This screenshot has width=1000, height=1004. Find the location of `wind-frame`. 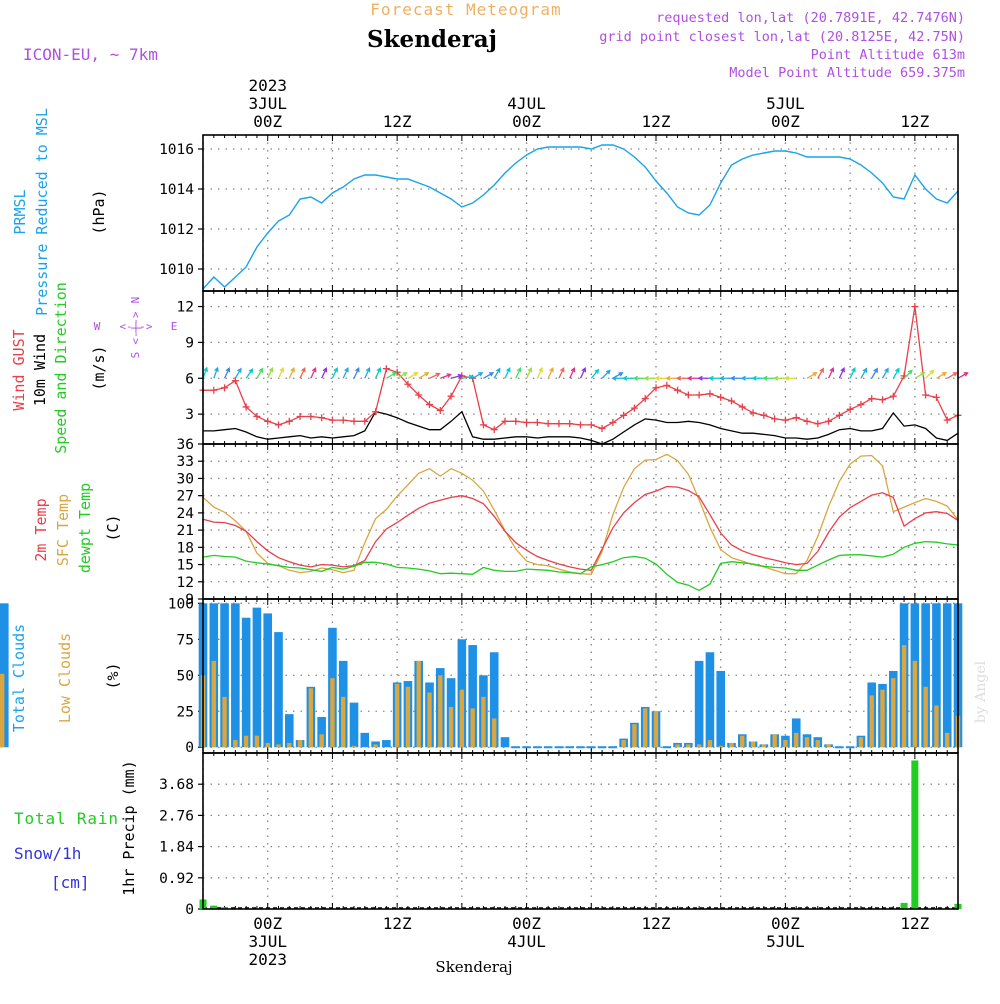

wind-frame is located at coordinates (580, 367).